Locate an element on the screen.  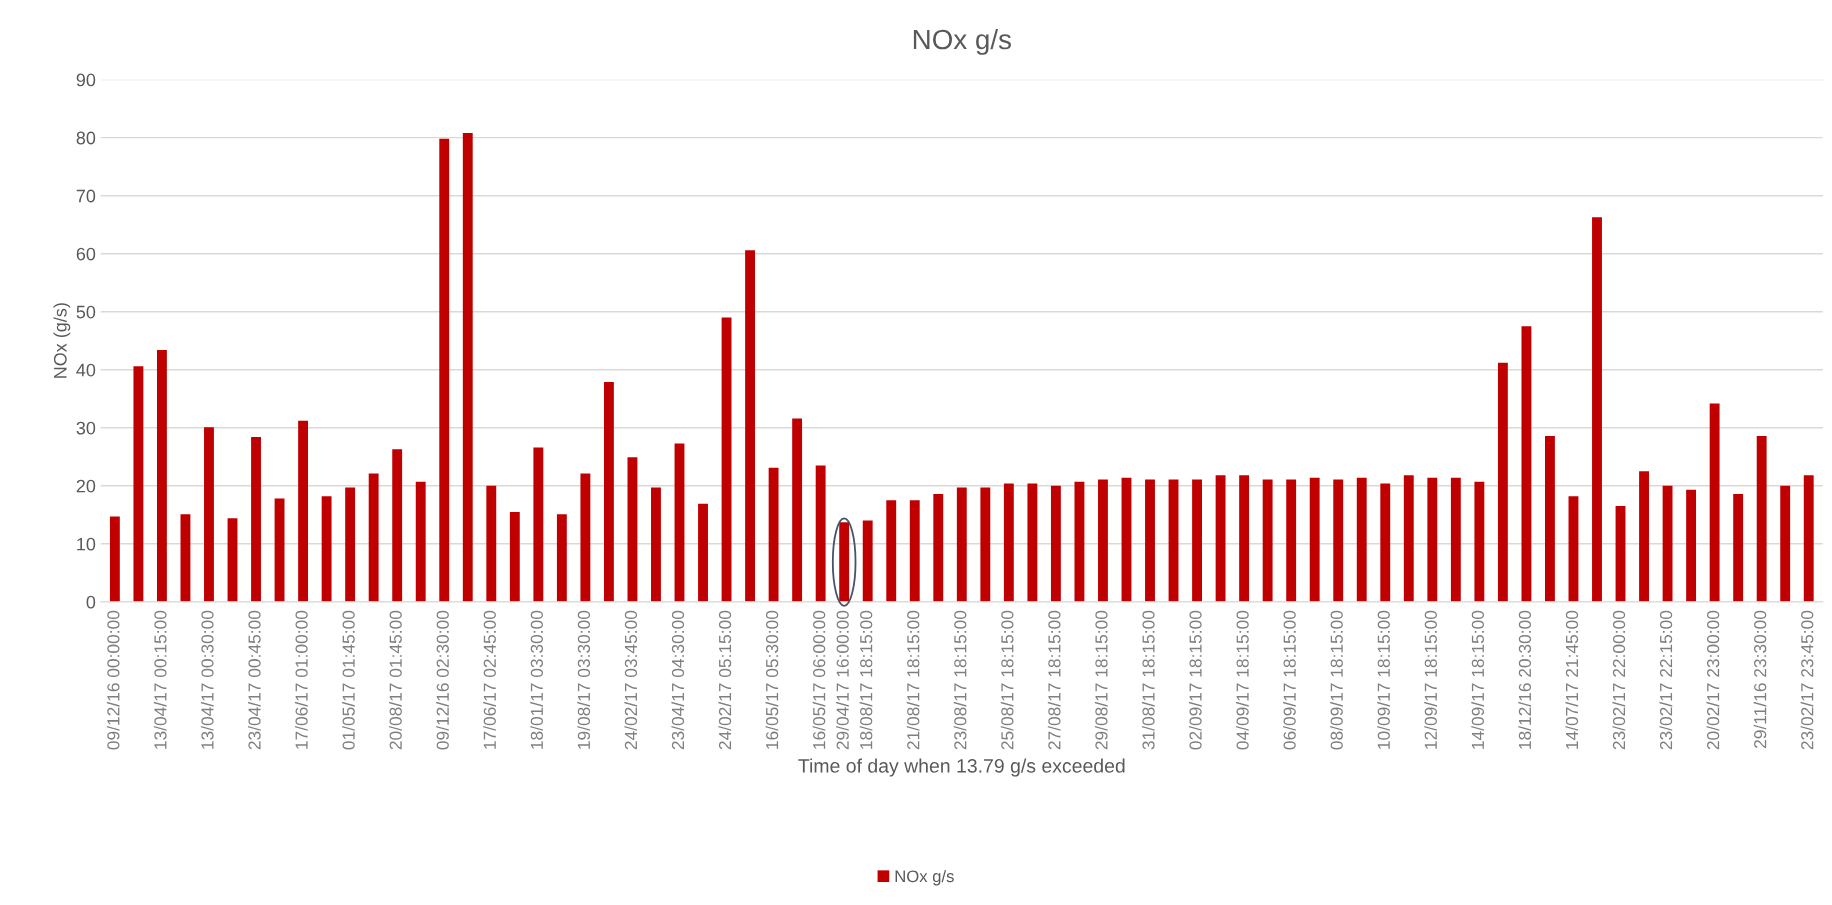
x-tick-label: 17/06/17 01:00:00 is located at coordinates (301, 679).